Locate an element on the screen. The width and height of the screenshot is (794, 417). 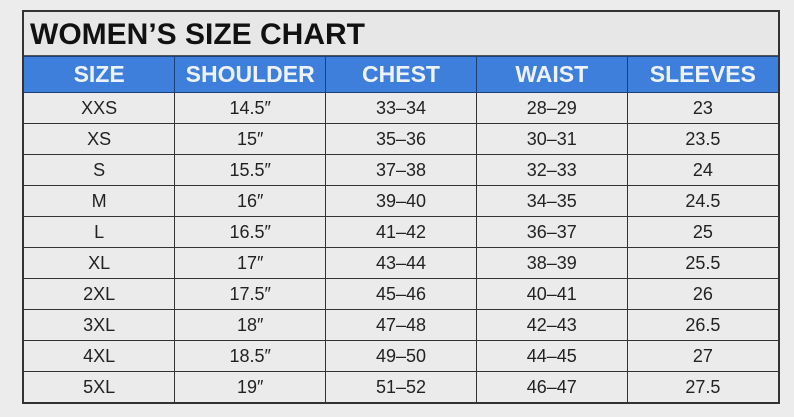
cell-shoulder: 15″ is located at coordinates (250, 139).